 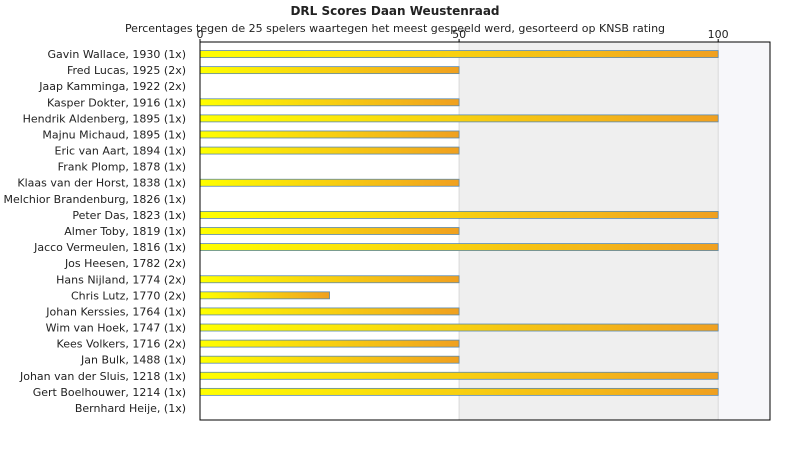 What do you see at coordinates (120, 151) in the screenshot?
I see `category-label-6: Eric van Aart, 1894 (1x)` at bounding box center [120, 151].